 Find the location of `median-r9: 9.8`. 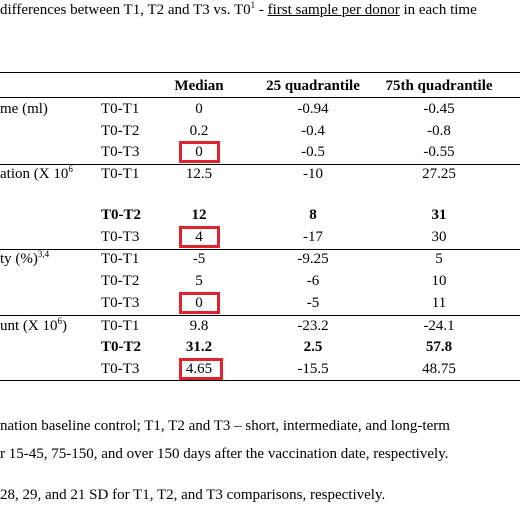

median-r9: 9.8 is located at coordinates (199, 326).